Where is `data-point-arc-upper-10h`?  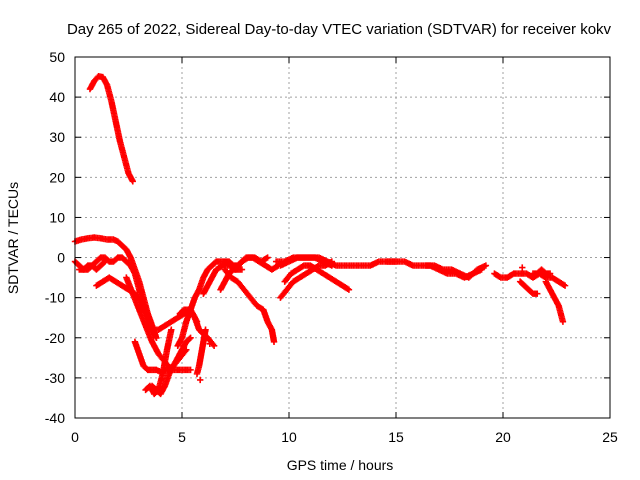
data-point-arc-upper-10h is located at coordinates (331, 265).